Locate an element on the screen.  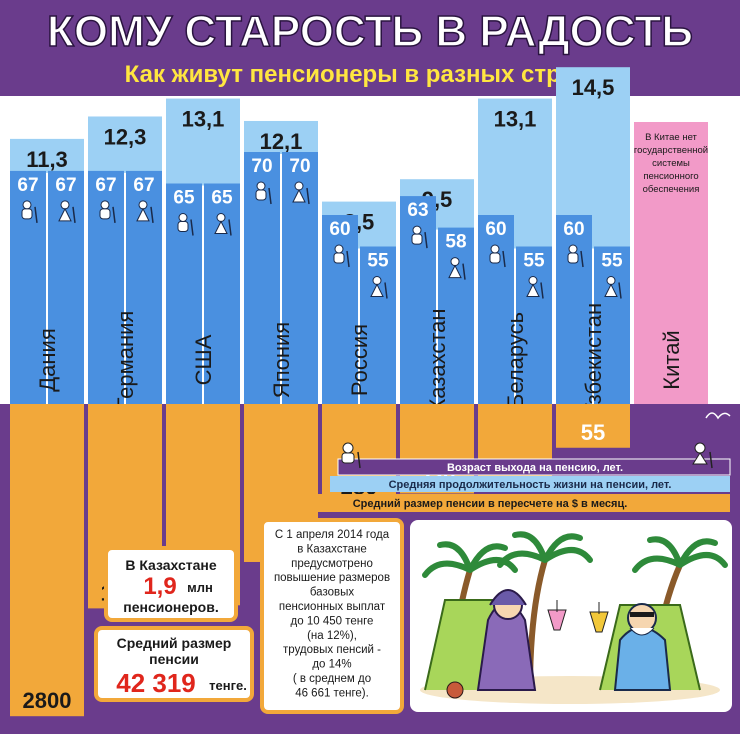
box2-line1: Средний размер is located at coordinates (174, 643).